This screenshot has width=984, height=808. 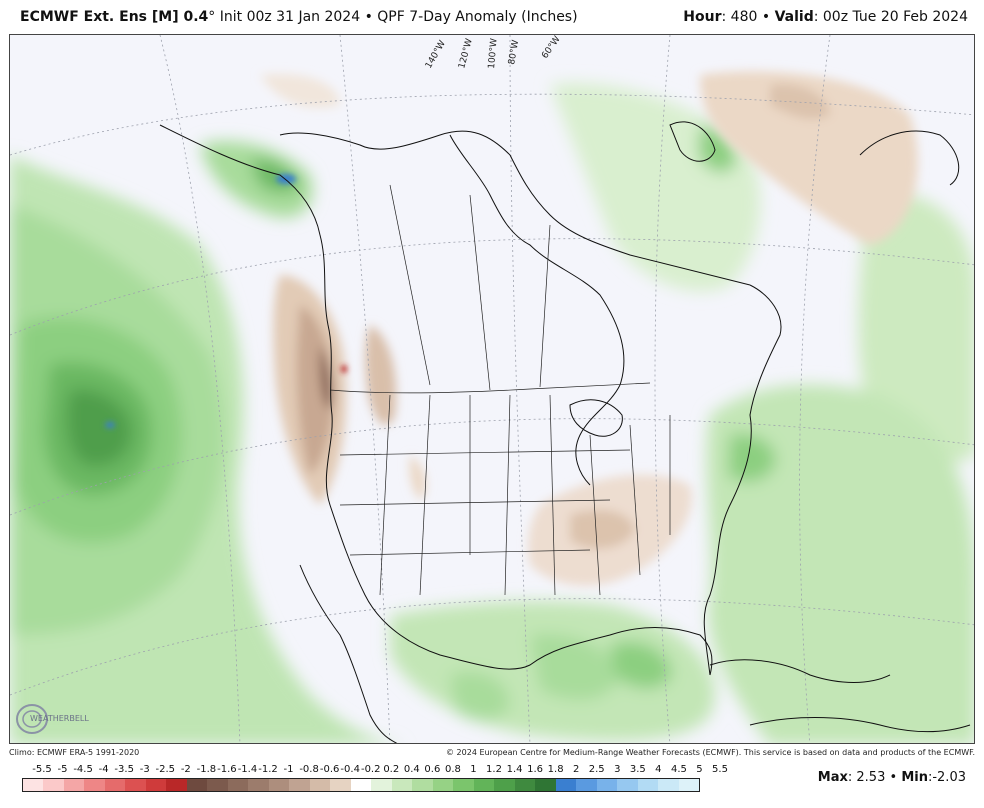 I want to click on lon-label-100w: 100°W, so click(x=493, y=53).